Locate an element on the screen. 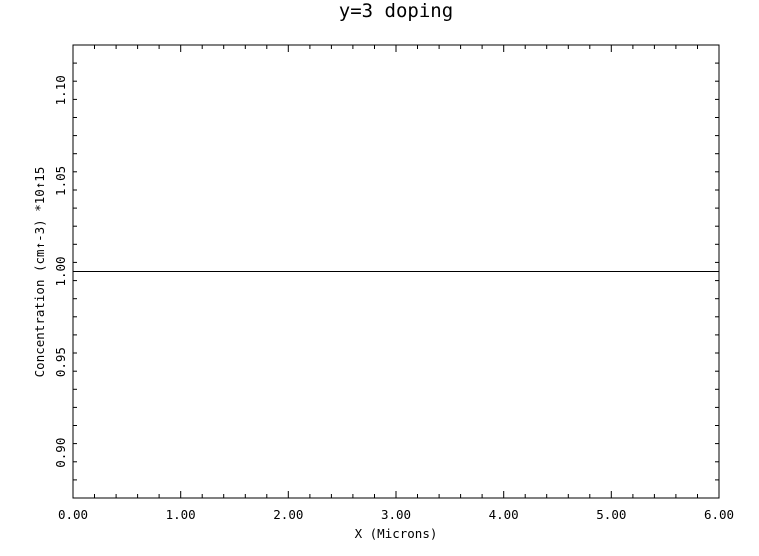  x-tick-label: 0.00 is located at coordinates (73, 514).